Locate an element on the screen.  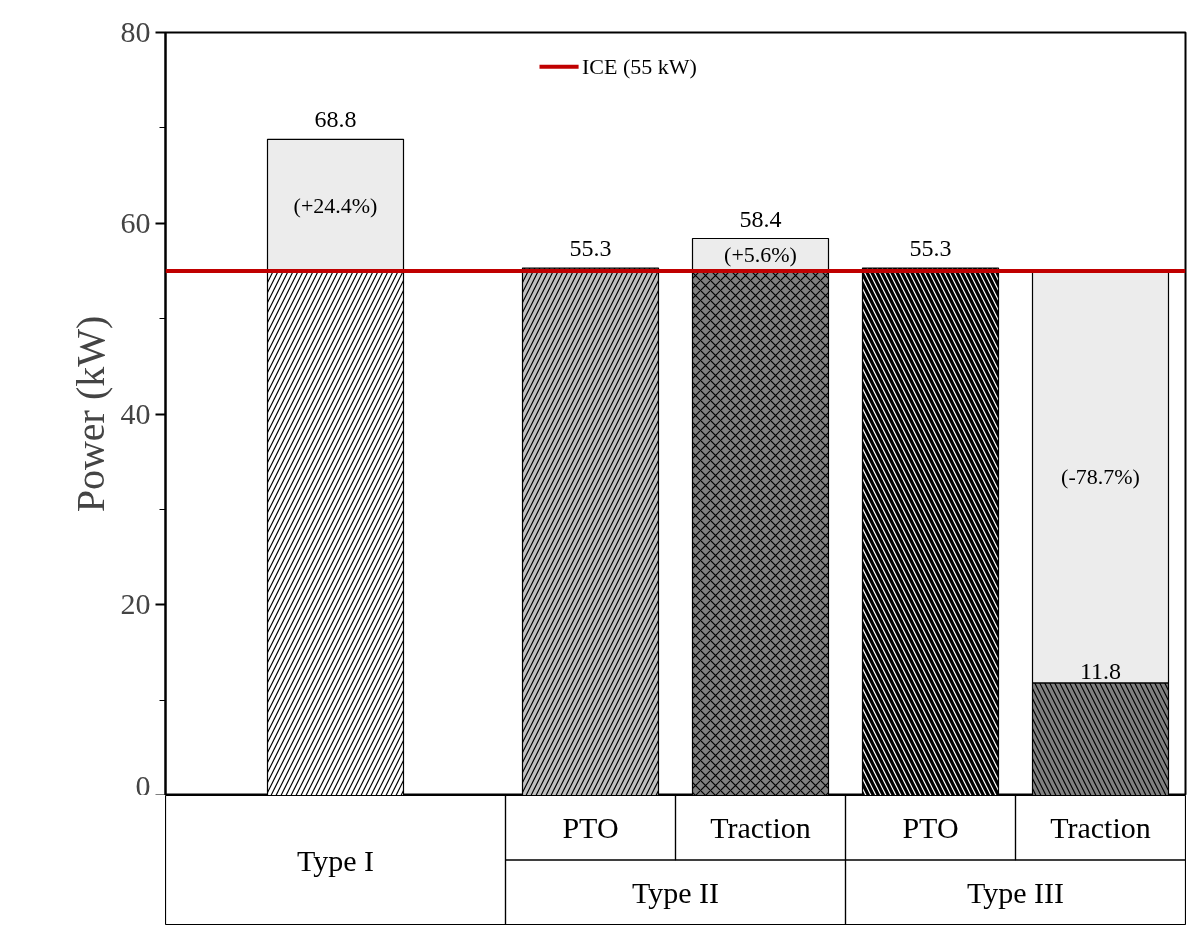
y-tick-label: 40 is located at coordinates (135, 413).